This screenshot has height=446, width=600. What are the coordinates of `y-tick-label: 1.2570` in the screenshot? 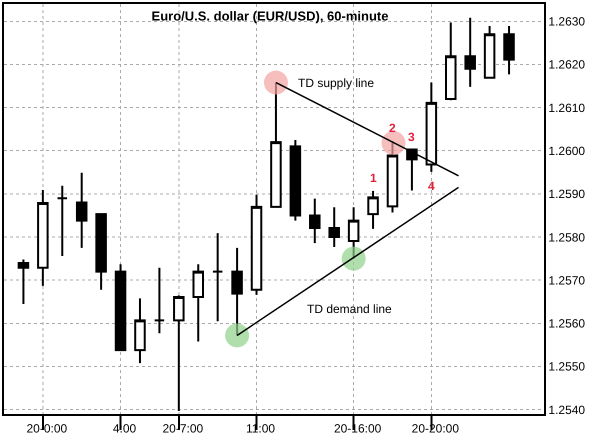 It's located at (567, 280).